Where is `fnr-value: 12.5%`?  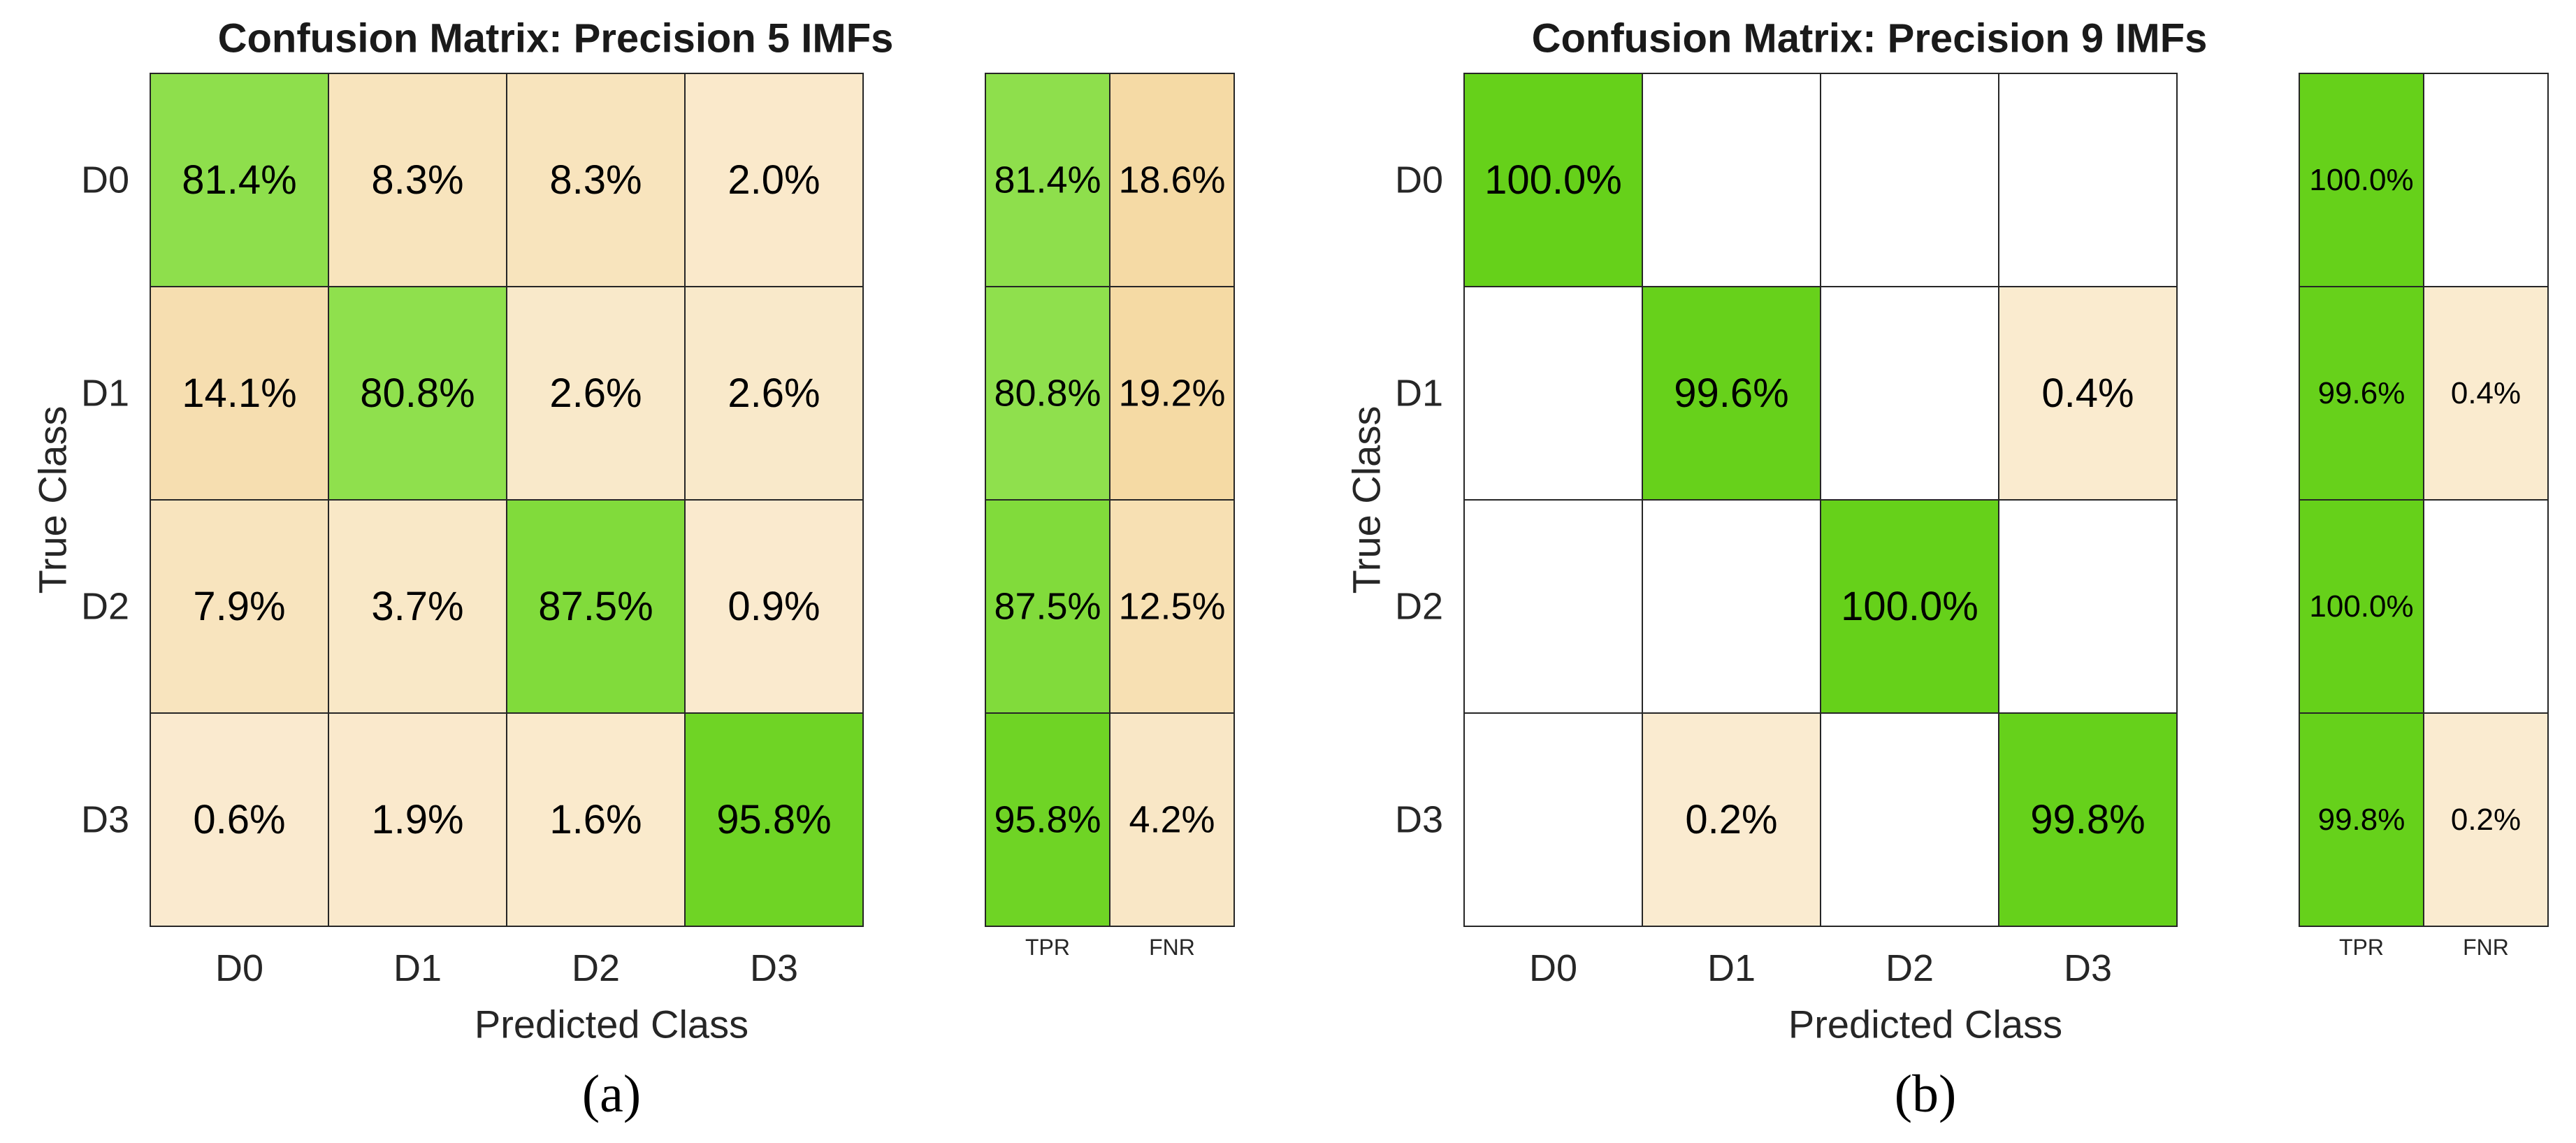 fnr-value: 12.5% is located at coordinates (1172, 607).